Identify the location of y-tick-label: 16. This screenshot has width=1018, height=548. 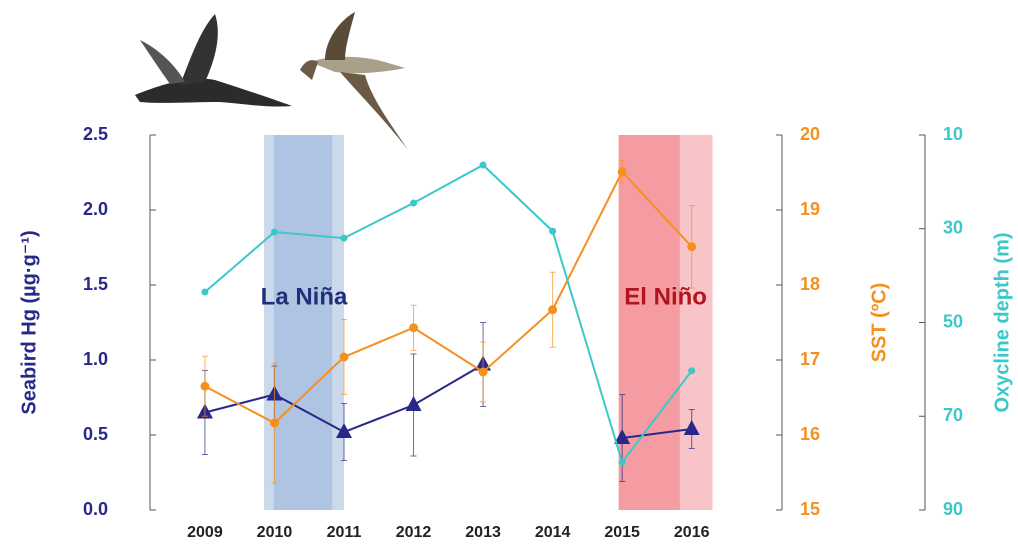
(810, 434).